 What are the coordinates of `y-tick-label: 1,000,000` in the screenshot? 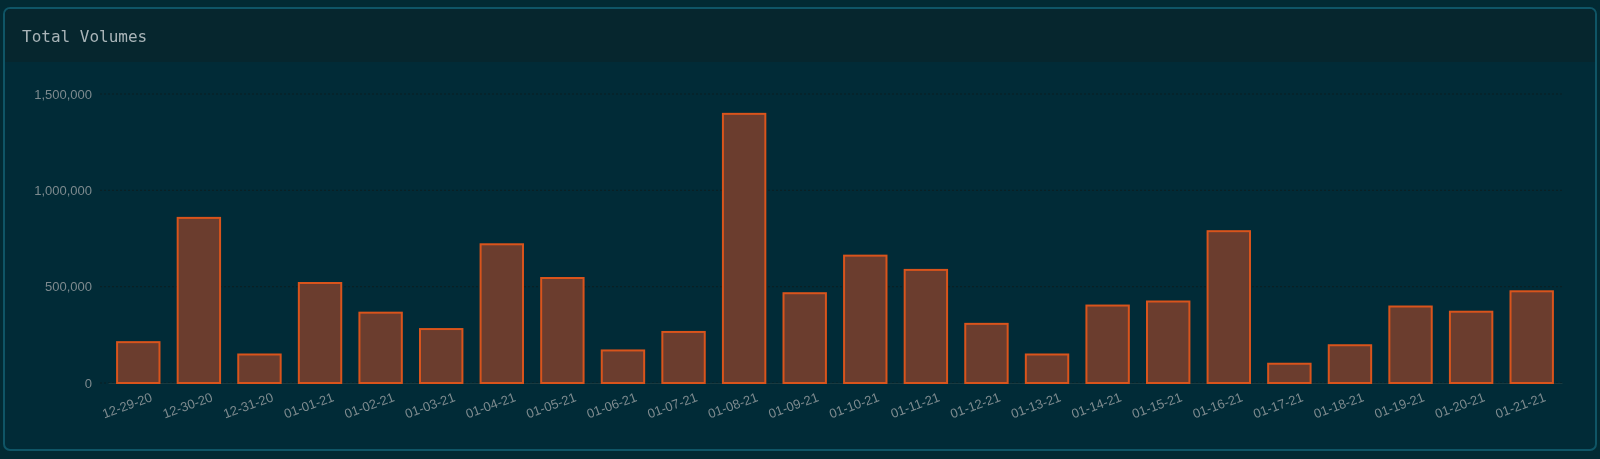 It's located at (63, 190).